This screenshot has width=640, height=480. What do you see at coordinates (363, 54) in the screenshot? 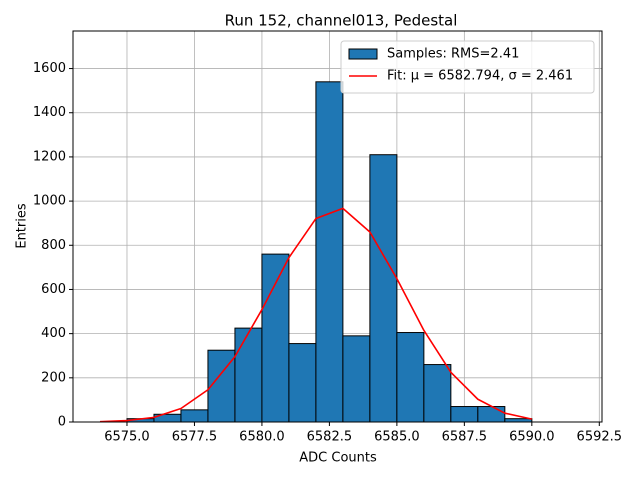
I see `legend-swatch` at bounding box center [363, 54].